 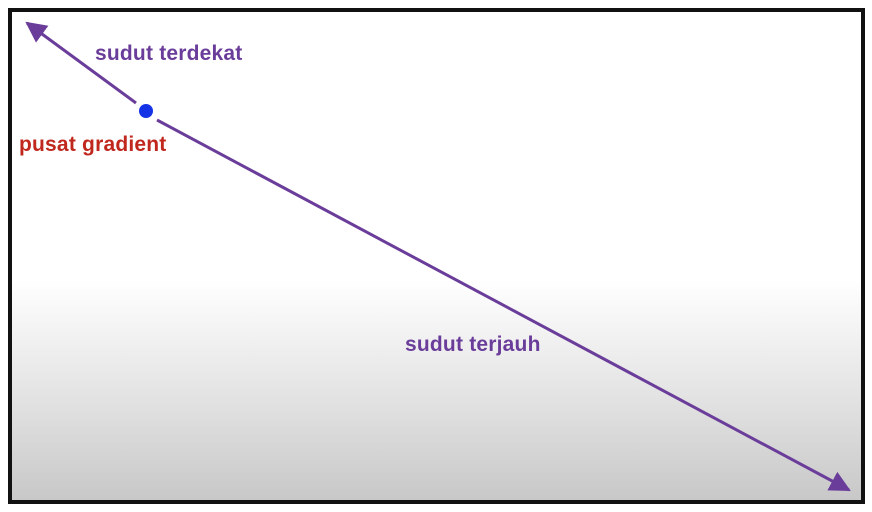 I want to click on farthest-corner-label: sudut terjauh, so click(x=473, y=344).